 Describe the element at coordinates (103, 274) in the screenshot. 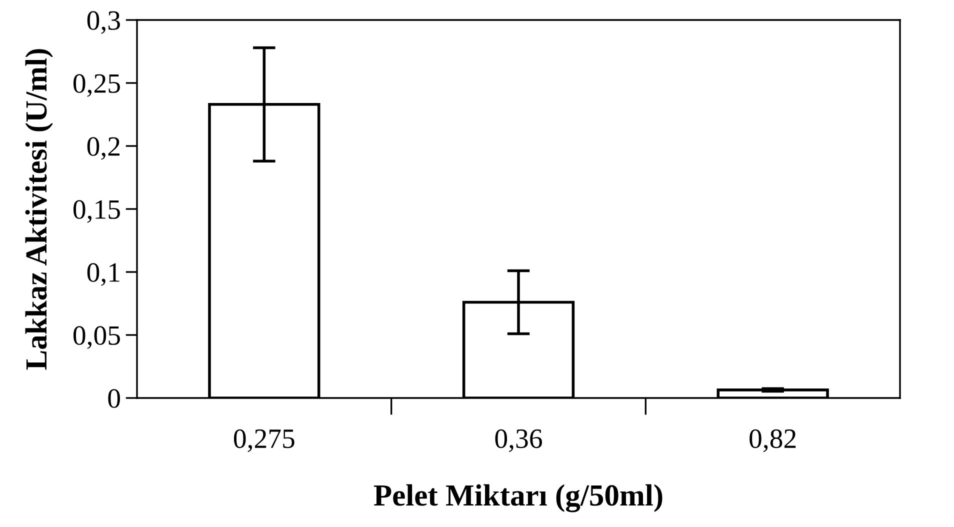

I see `y-tick-label: 0,1` at that location.